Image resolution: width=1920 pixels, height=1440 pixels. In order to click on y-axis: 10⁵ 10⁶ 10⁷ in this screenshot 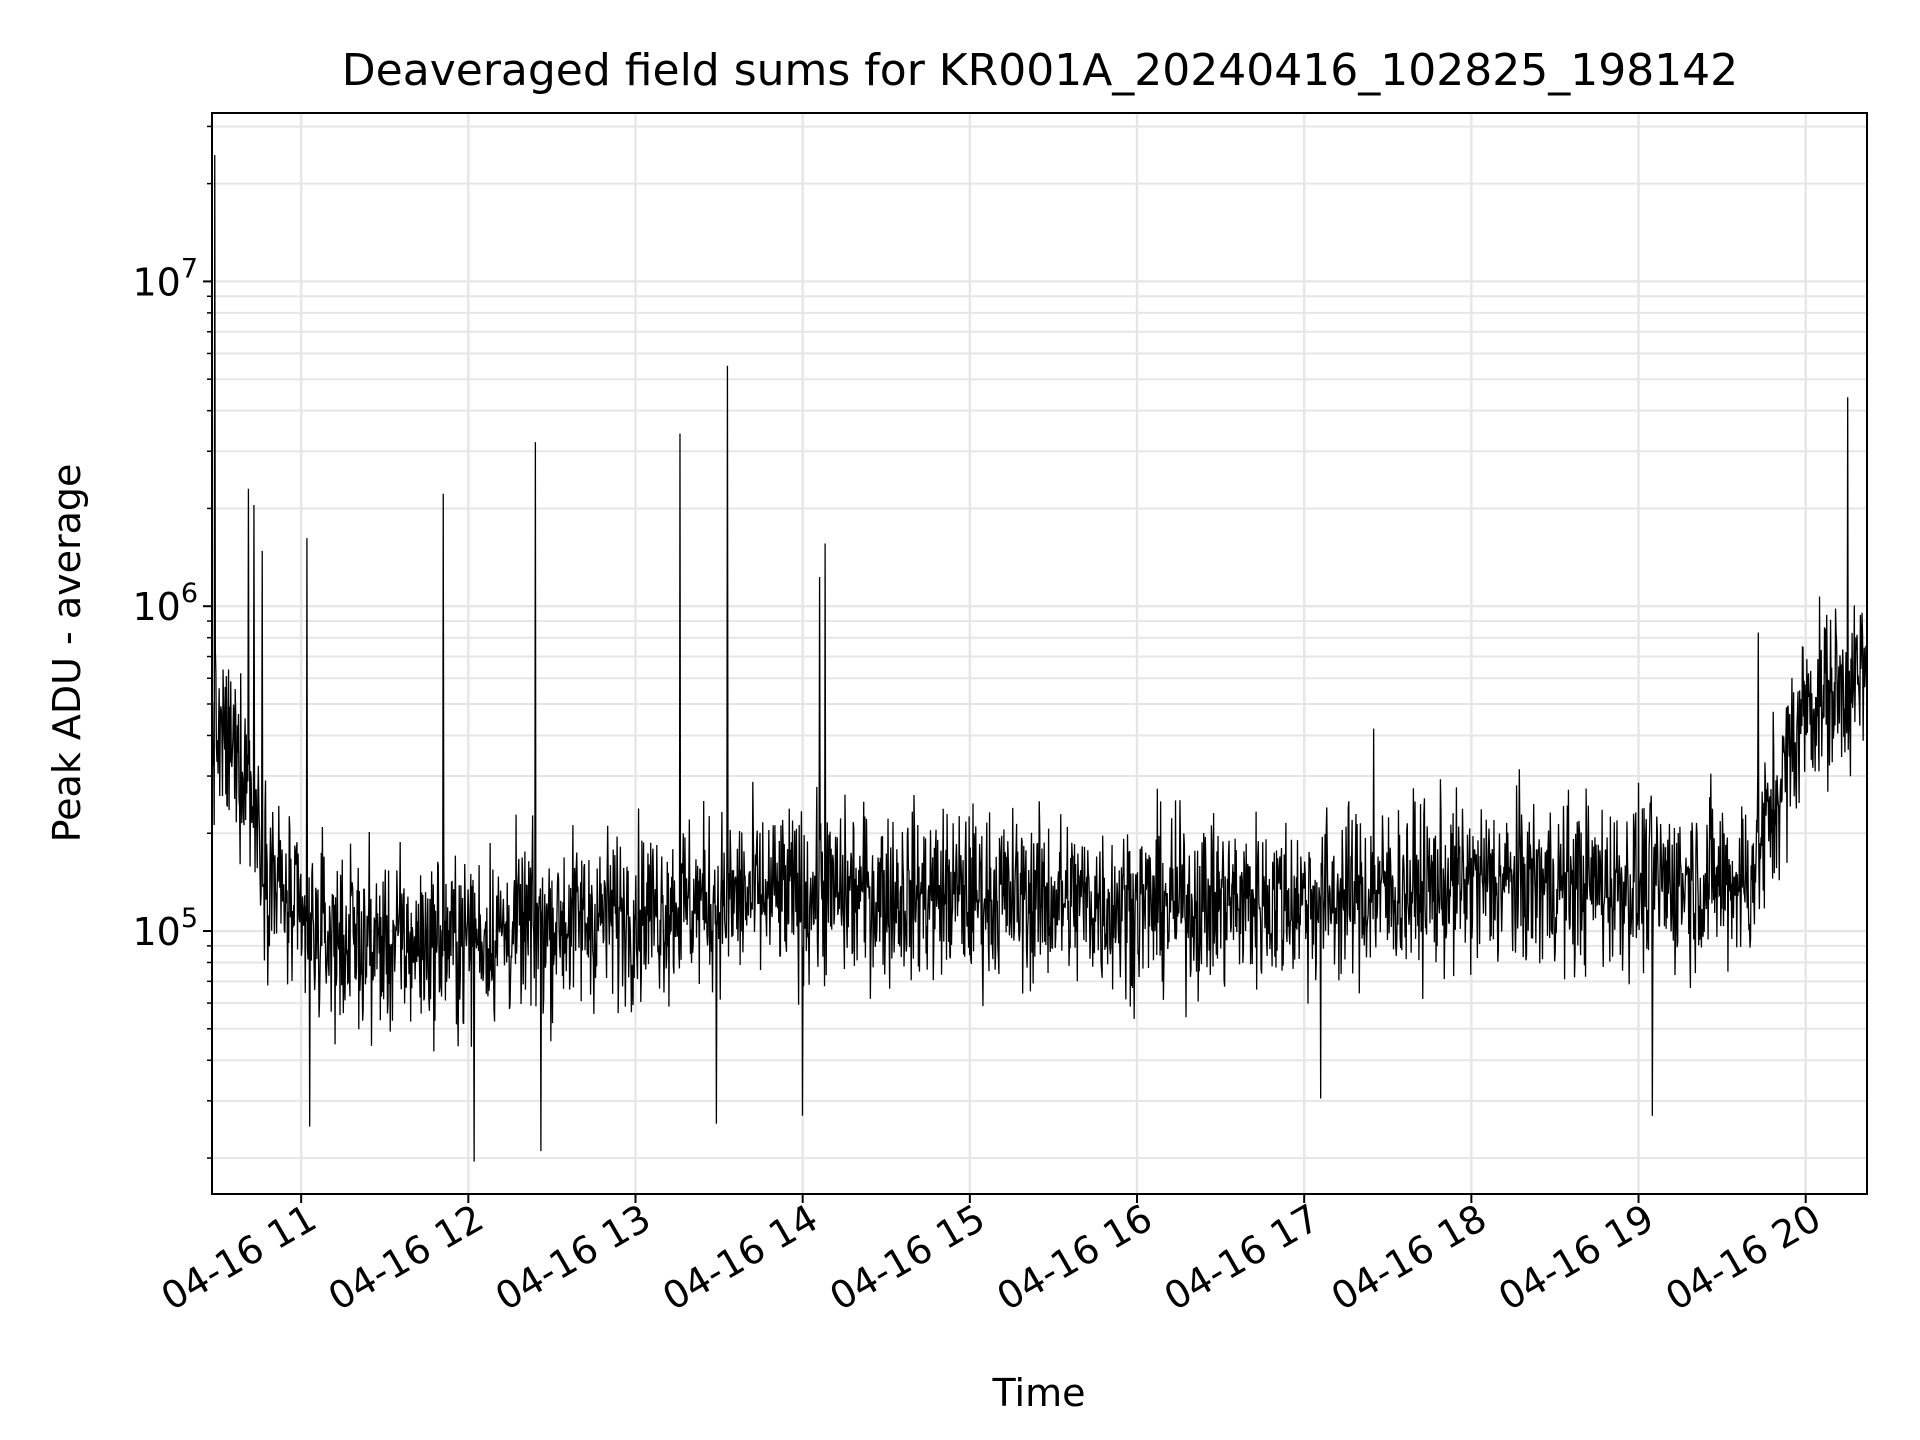, I will do `click(172, 642)`.